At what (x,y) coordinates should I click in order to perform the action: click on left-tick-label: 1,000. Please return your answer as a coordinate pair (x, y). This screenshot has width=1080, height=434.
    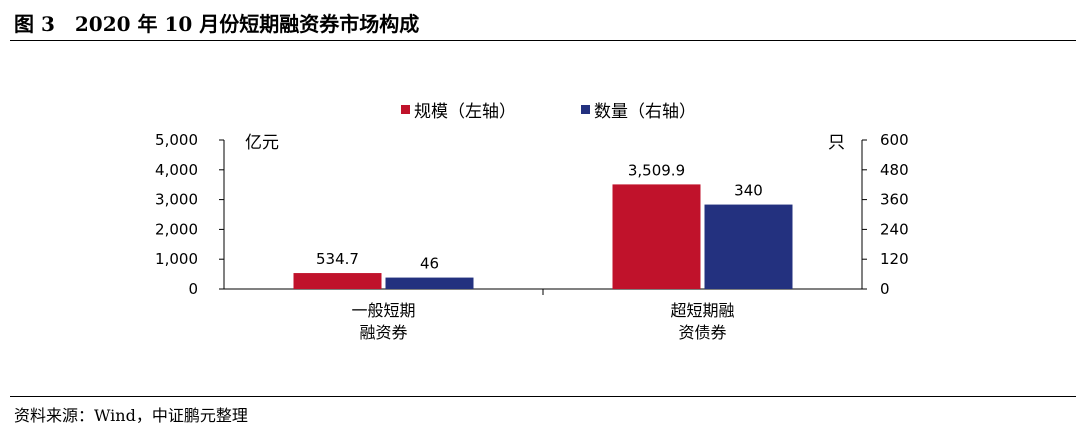
    Looking at the image, I should click on (176, 259).